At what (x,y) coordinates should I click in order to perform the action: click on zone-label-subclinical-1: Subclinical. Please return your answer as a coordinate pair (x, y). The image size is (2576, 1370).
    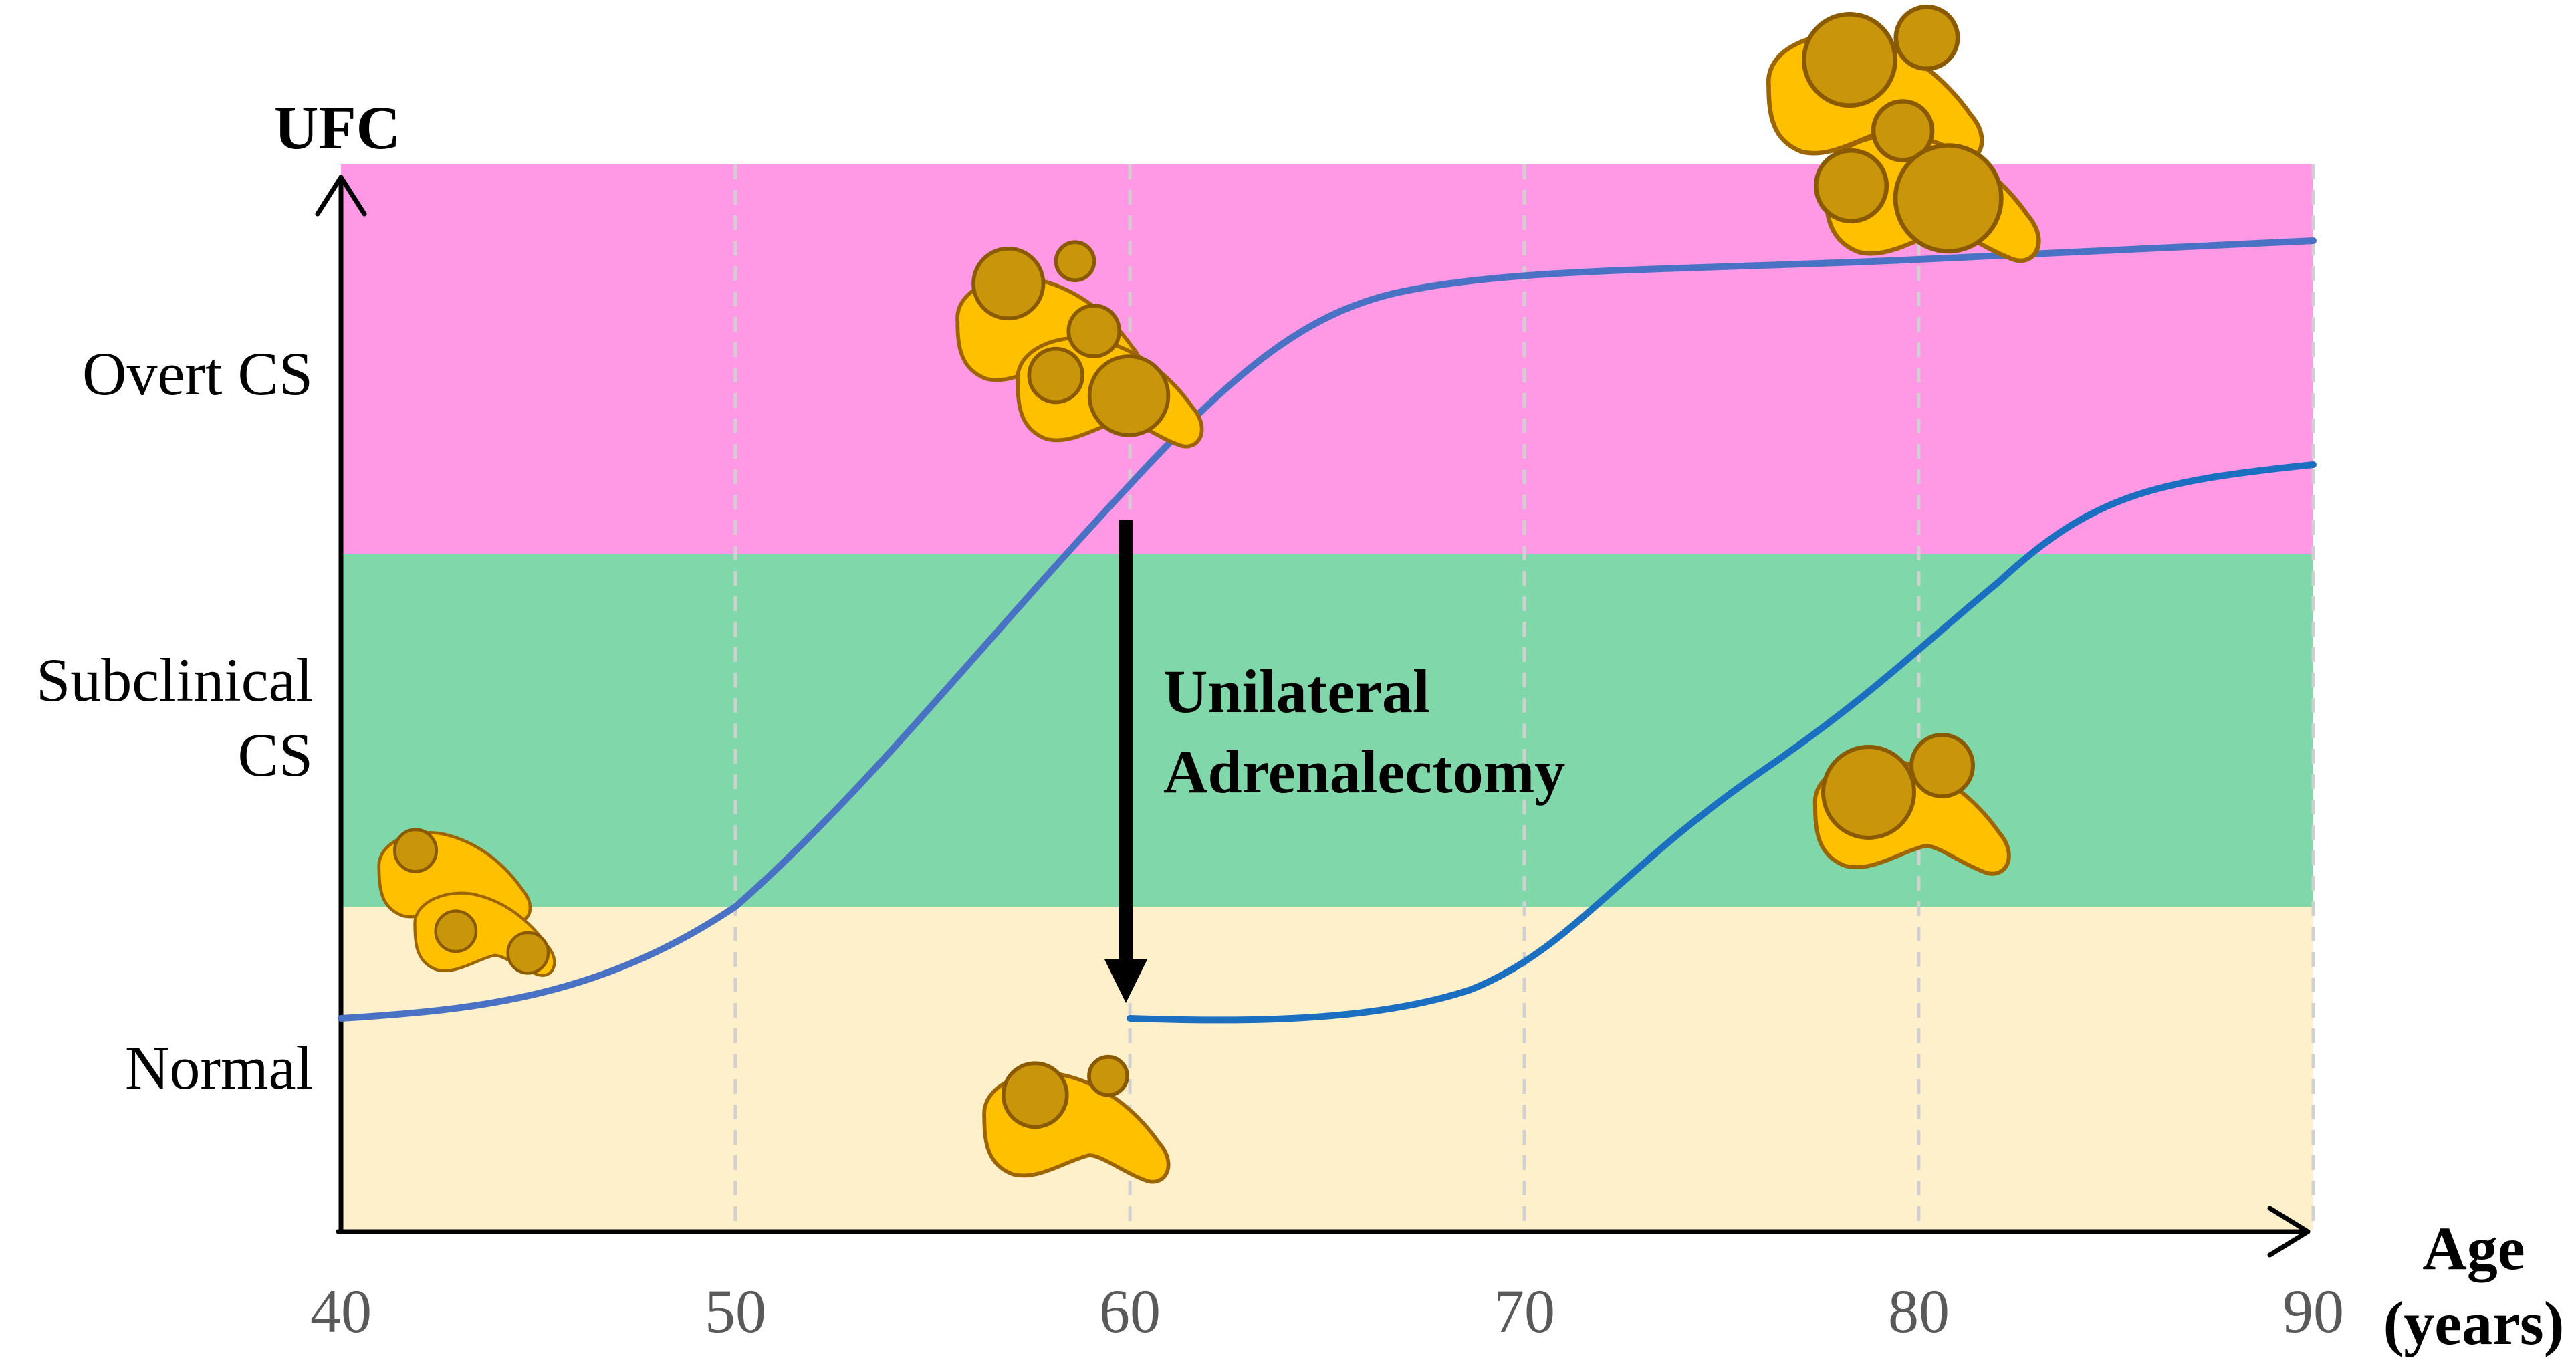
    Looking at the image, I should click on (174, 680).